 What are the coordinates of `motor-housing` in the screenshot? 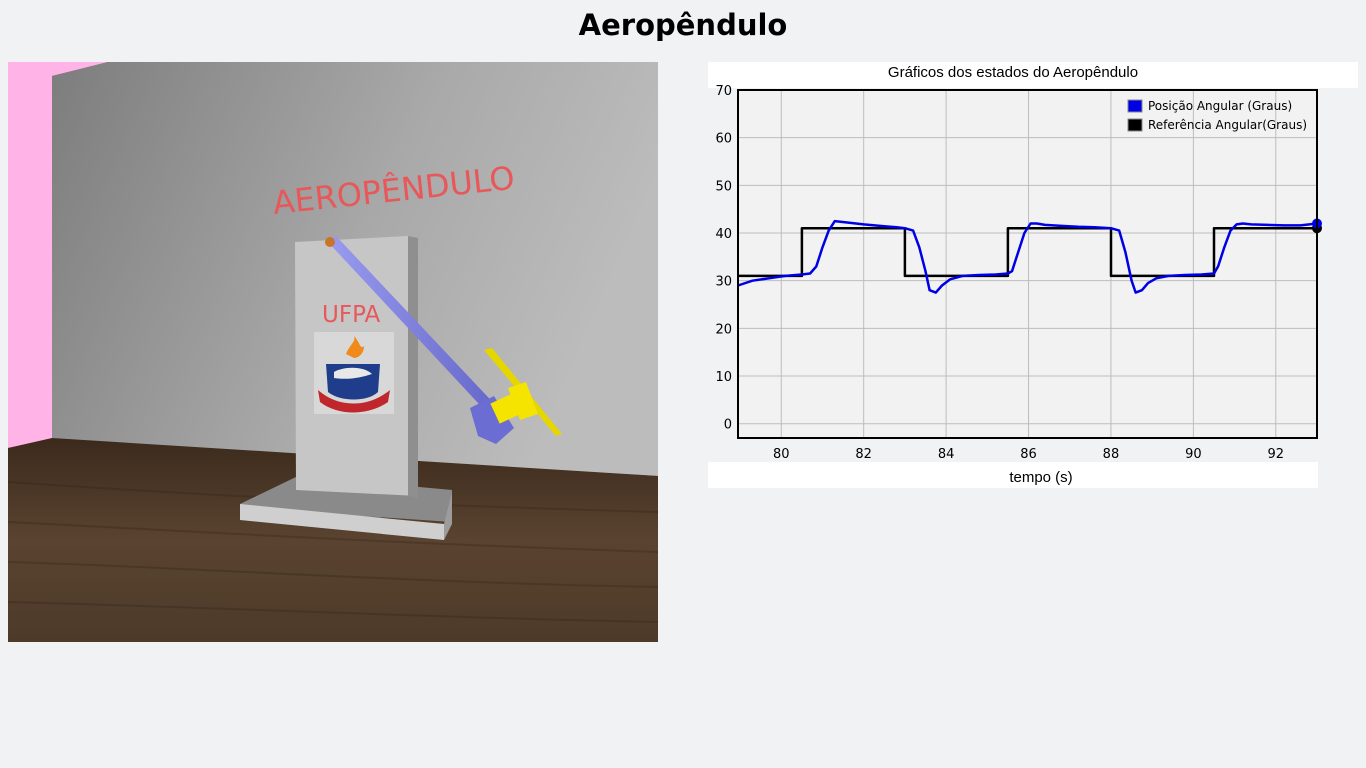 It's located at (492, 420).